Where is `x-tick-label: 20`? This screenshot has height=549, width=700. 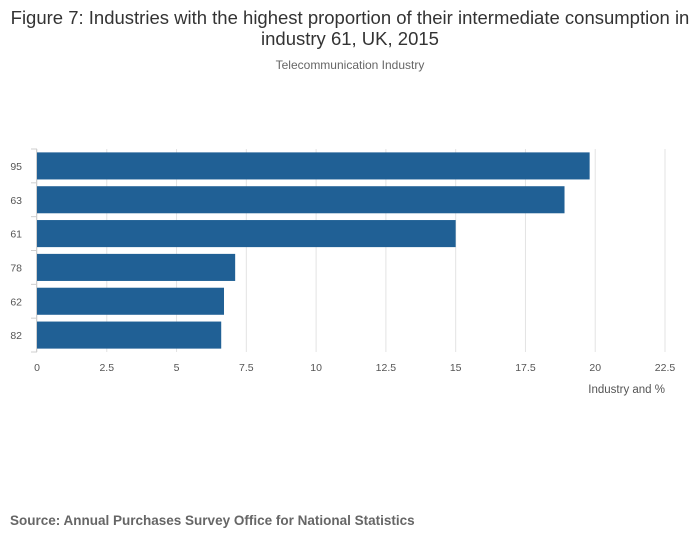
x-tick-label: 20 is located at coordinates (595, 368).